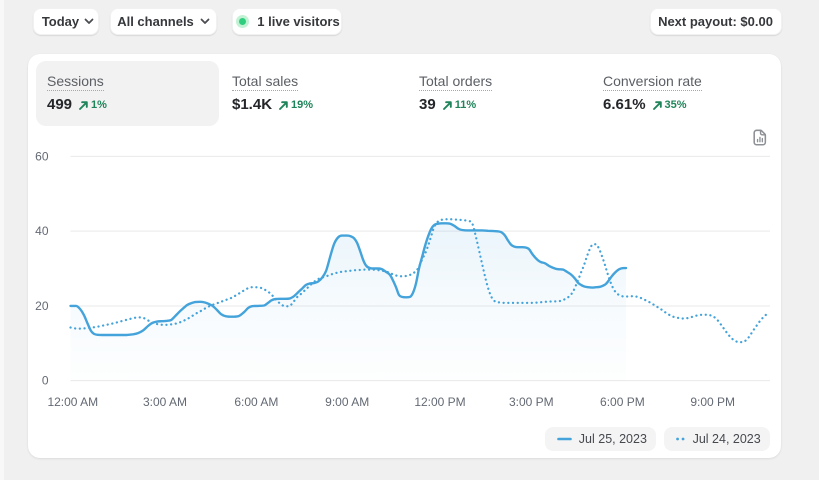 The width and height of the screenshot is (819, 480). I want to click on svg-text: 12:00 PM, so click(439, 402).